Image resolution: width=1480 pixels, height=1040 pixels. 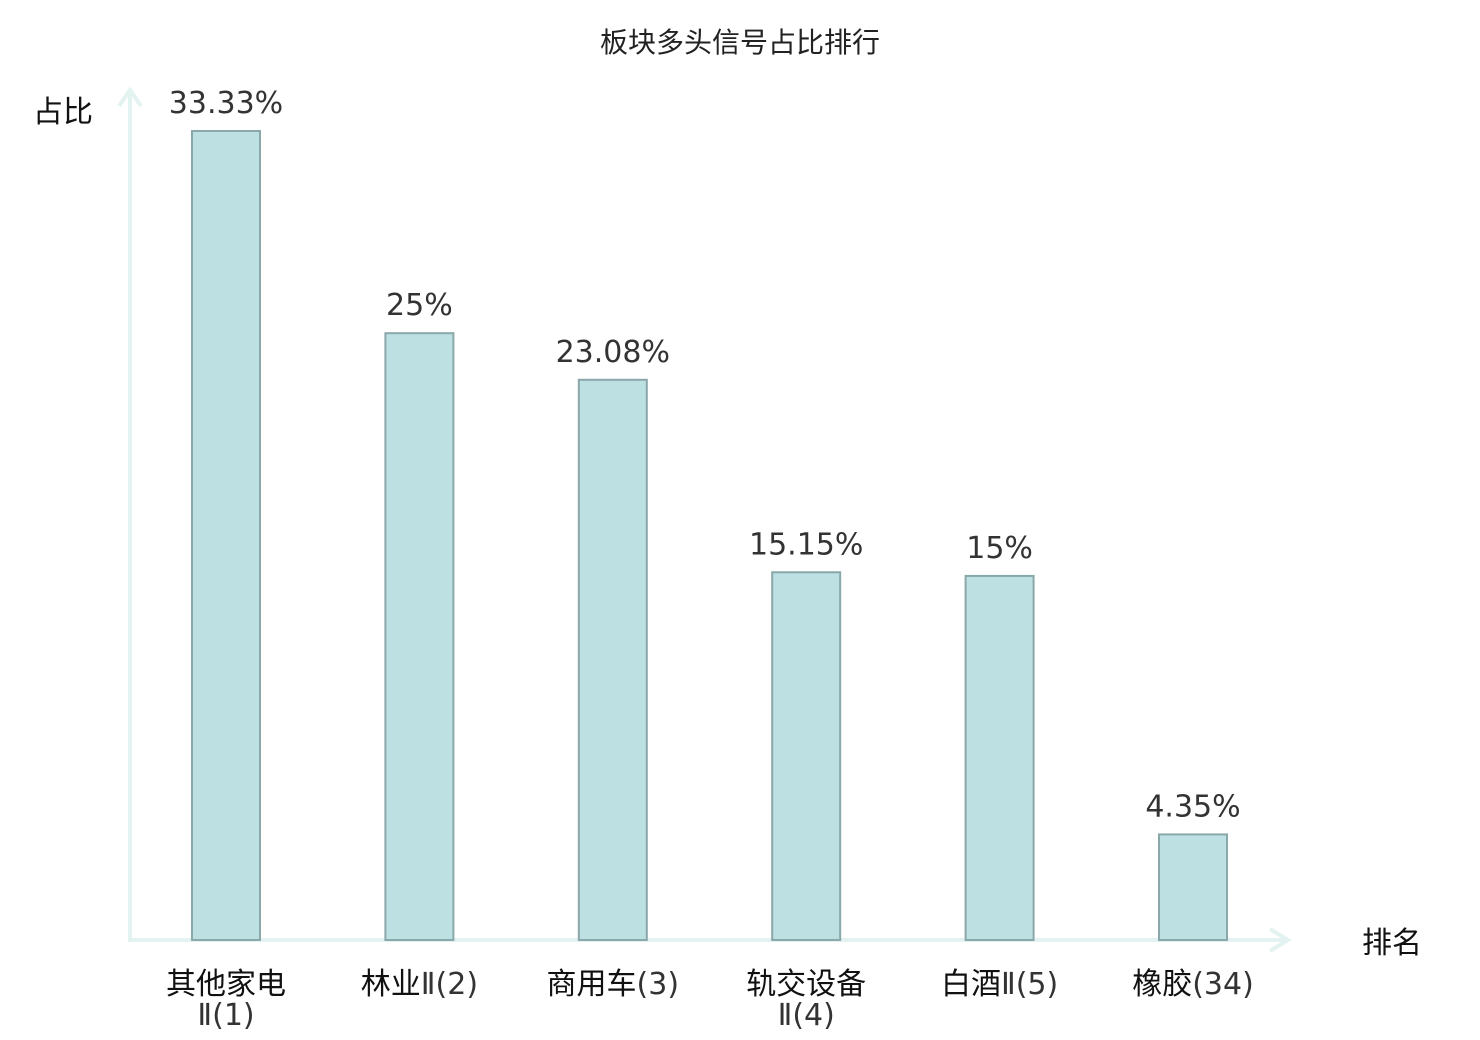 I want to click on y-axis, so click(x=130, y=513).